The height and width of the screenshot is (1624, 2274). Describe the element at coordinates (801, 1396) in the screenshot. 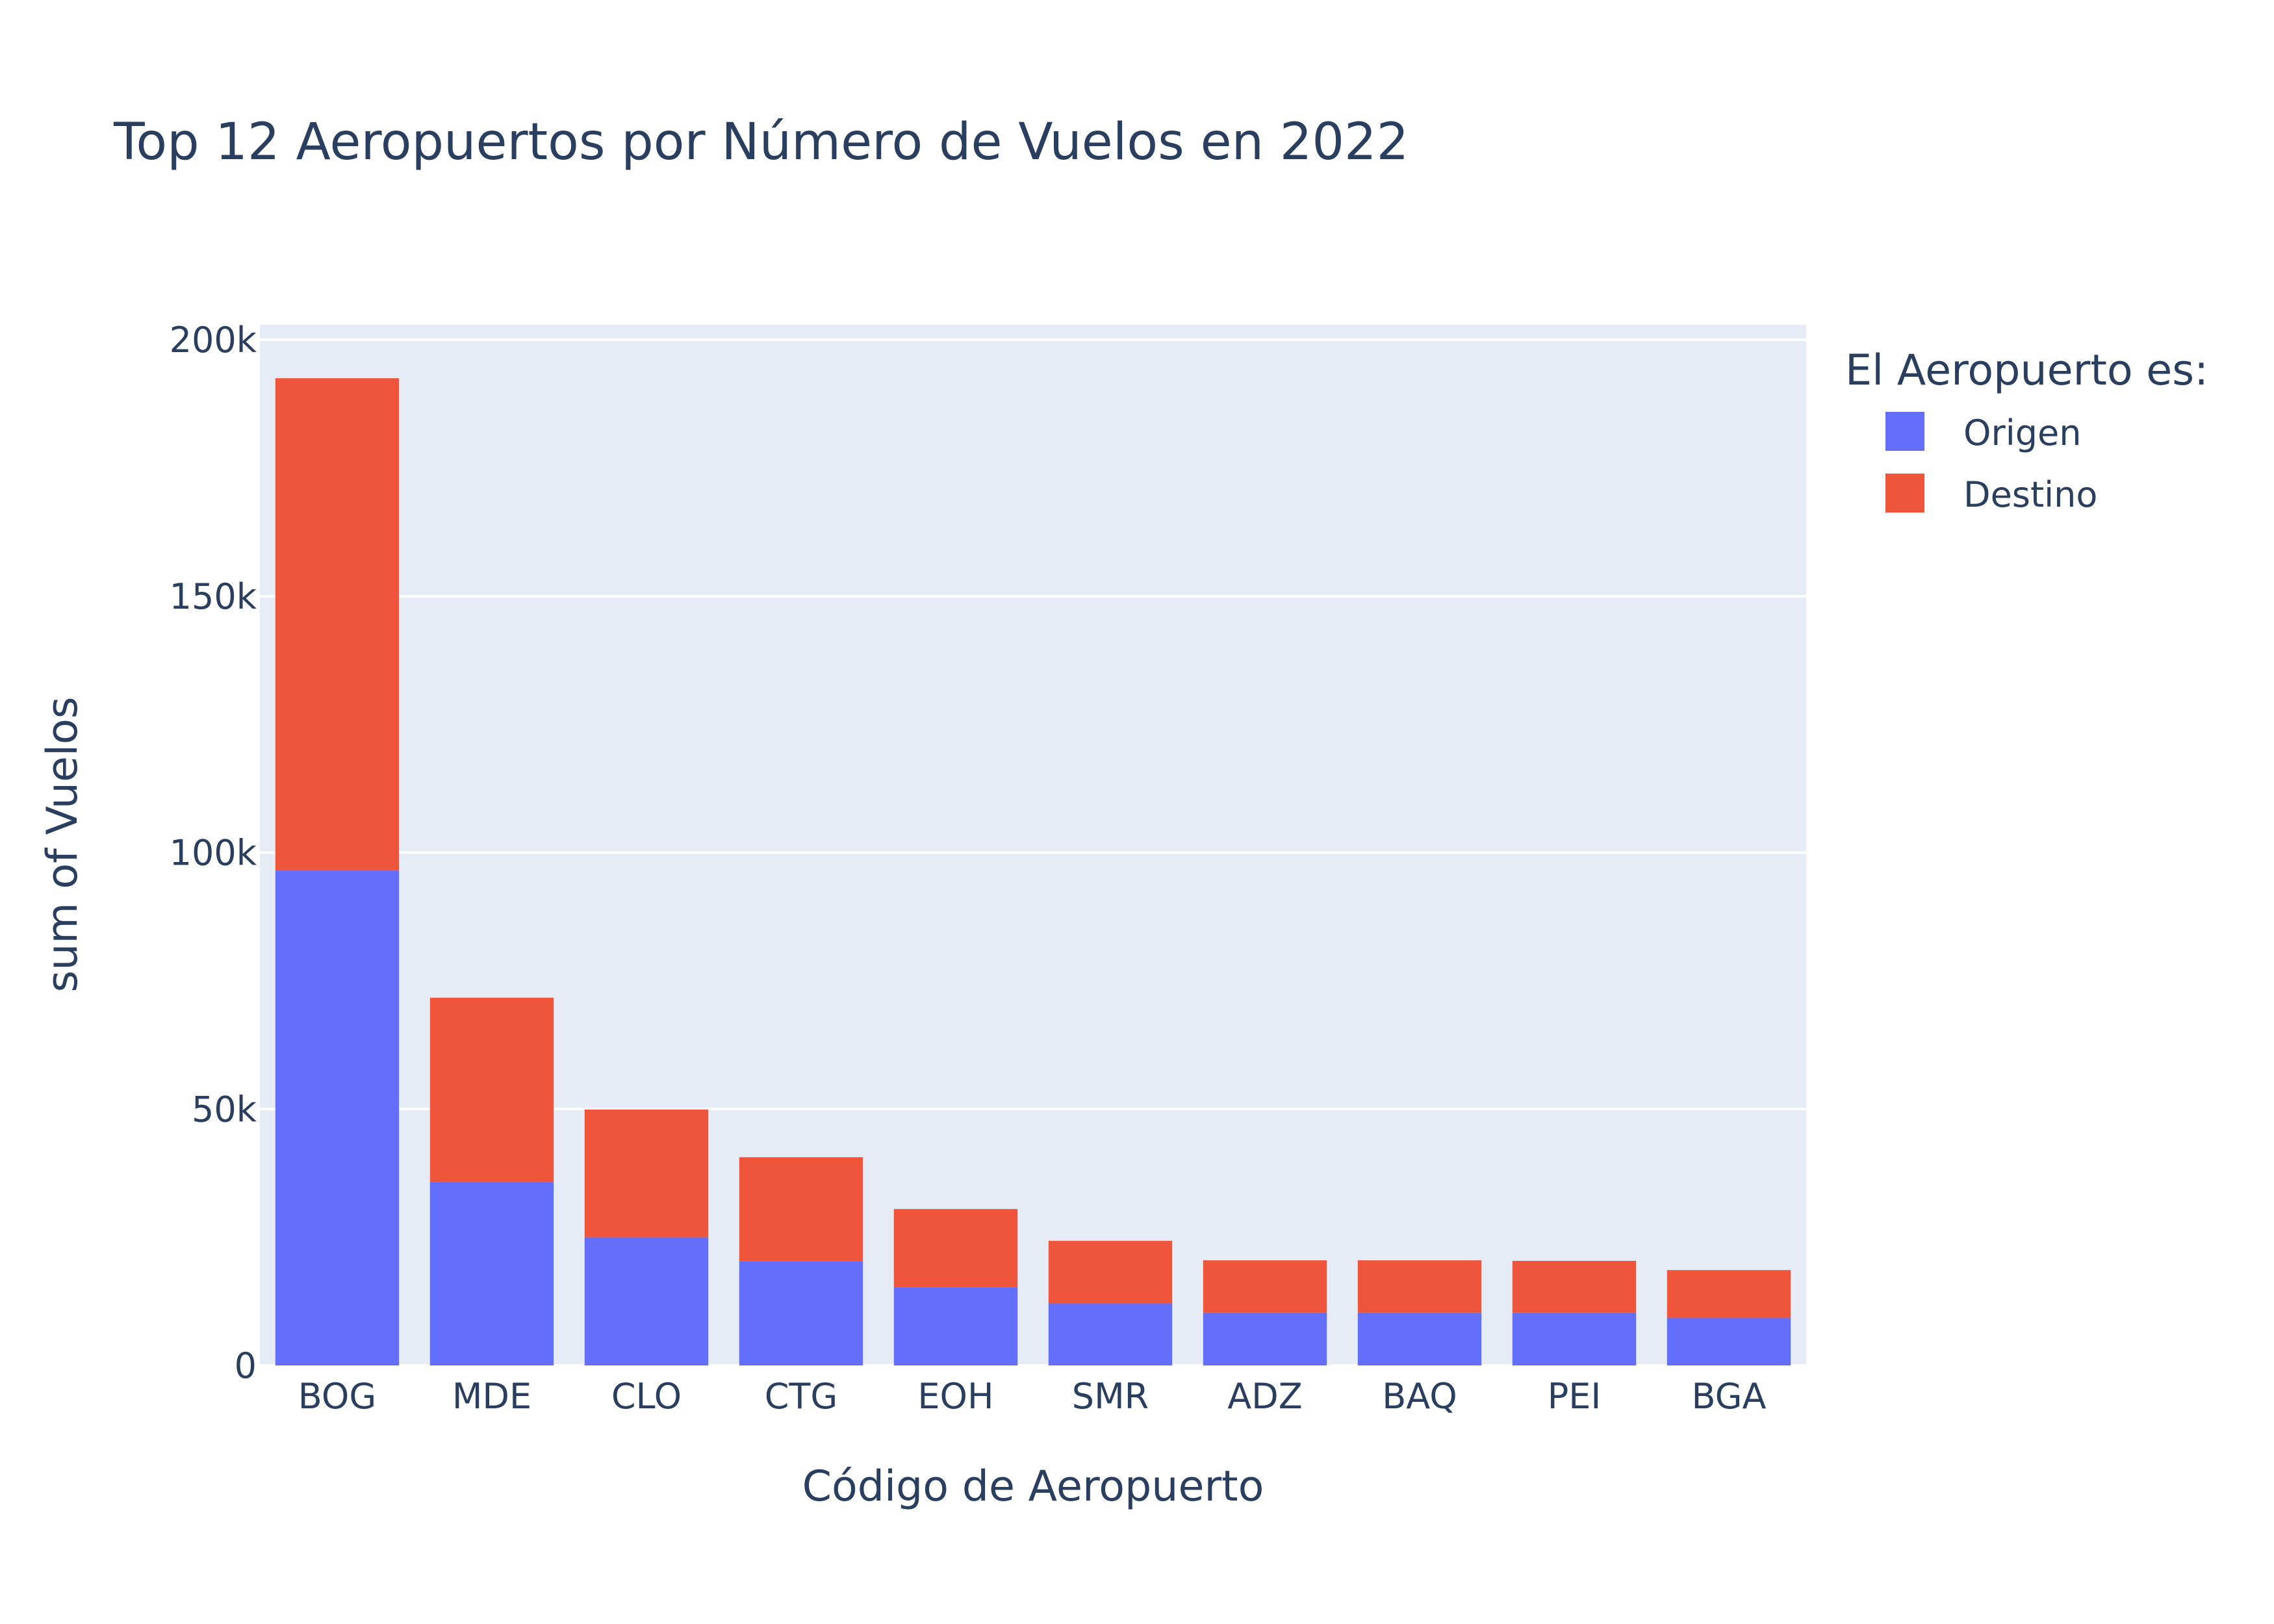

I see `x-tick-label: CTG` at that location.